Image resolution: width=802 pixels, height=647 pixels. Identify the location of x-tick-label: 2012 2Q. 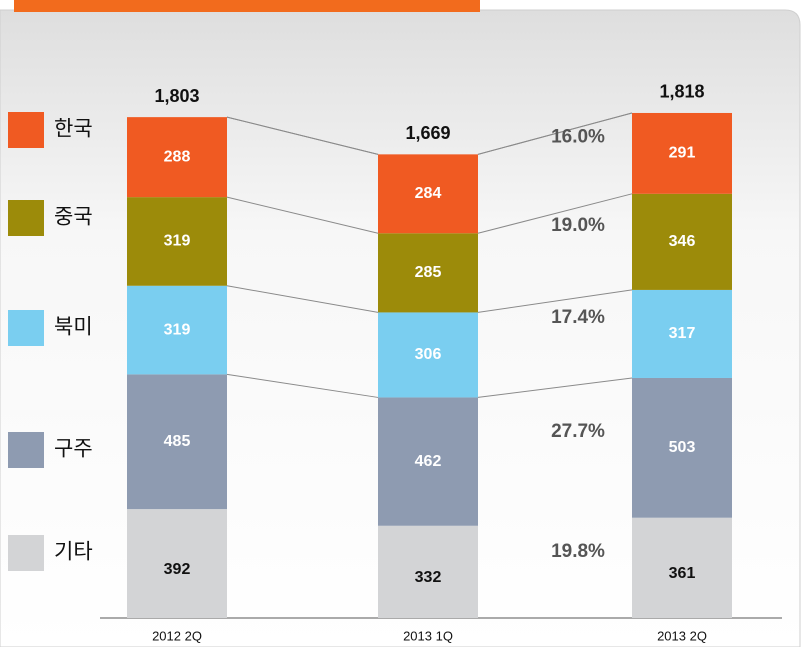
(177, 635).